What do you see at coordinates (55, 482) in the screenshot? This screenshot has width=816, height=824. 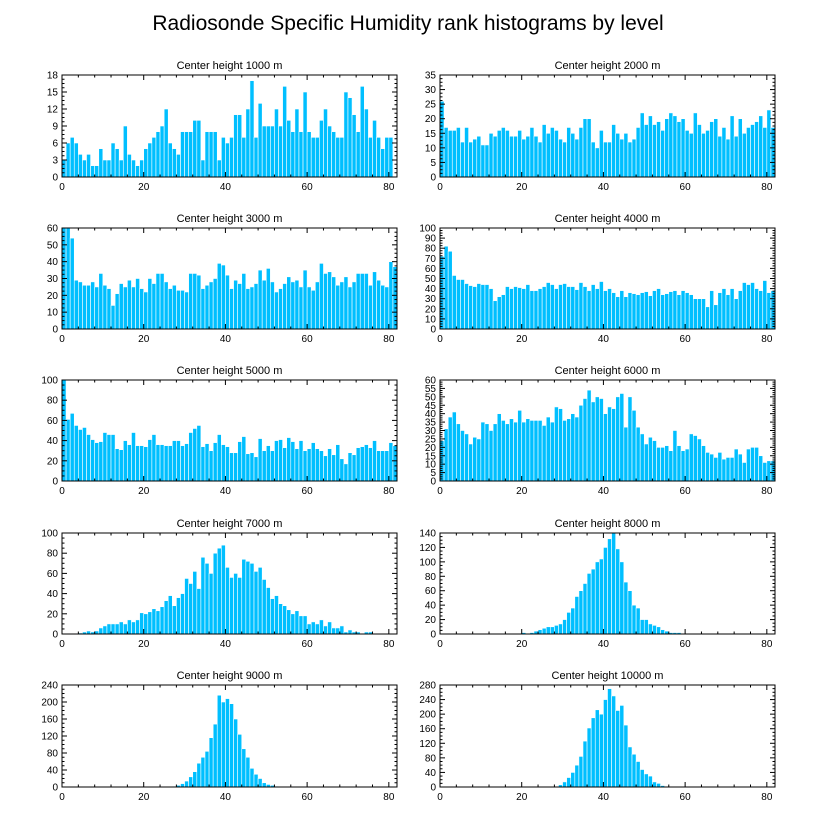 I see `y-tick-label: 0` at bounding box center [55, 482].